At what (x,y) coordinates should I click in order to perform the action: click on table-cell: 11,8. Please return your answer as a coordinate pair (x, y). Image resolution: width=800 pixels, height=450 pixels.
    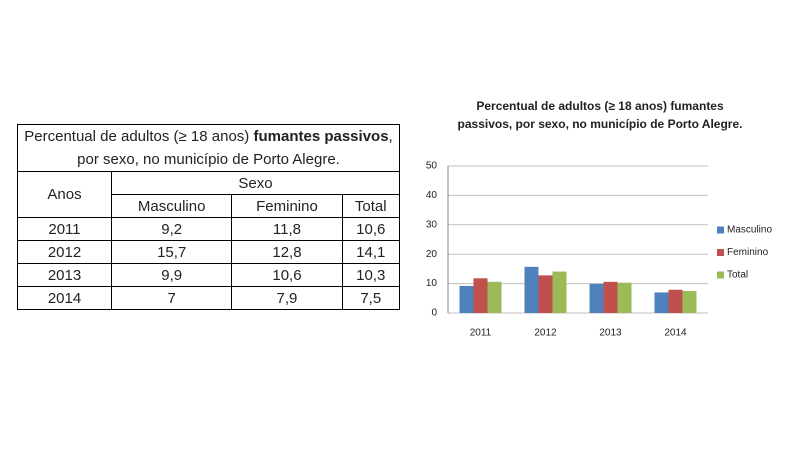
    Looking at the image, I should click on (287, 229).